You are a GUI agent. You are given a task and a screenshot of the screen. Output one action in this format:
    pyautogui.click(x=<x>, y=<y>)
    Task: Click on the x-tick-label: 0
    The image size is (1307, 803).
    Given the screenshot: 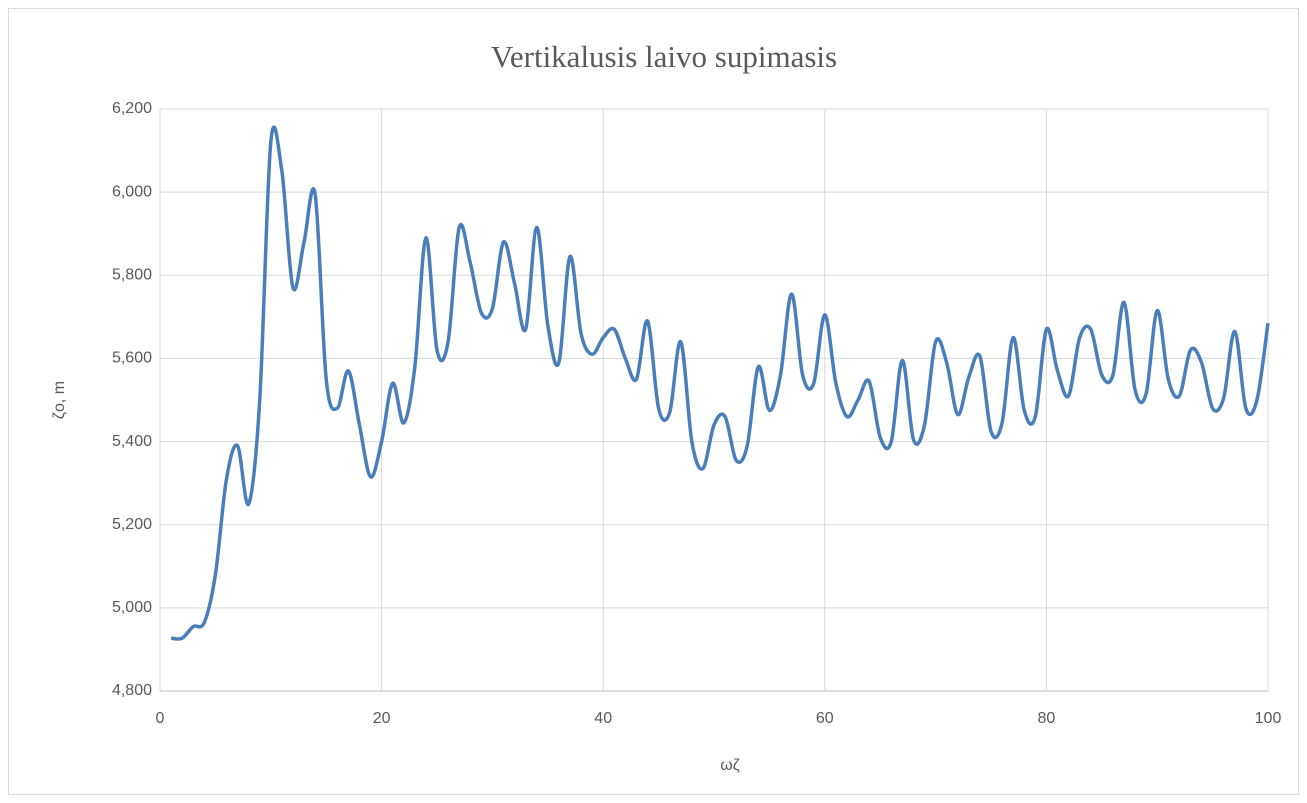 What is the action you would take?
    pyautogui.click(x=160, y=718)
    